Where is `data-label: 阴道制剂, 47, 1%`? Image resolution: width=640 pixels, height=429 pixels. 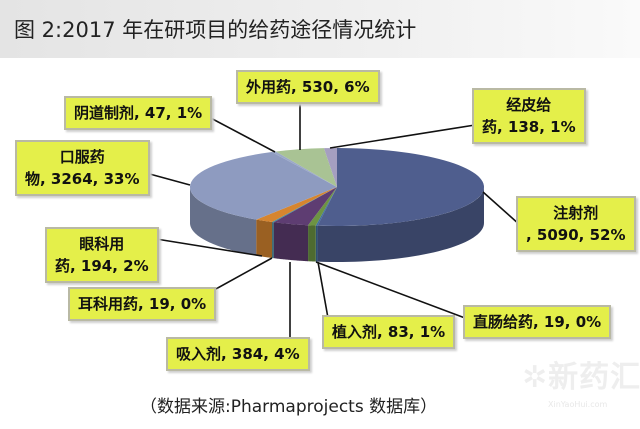
data-label: 阴道制剂, 47, 1% is located at coordinates (138, 113).